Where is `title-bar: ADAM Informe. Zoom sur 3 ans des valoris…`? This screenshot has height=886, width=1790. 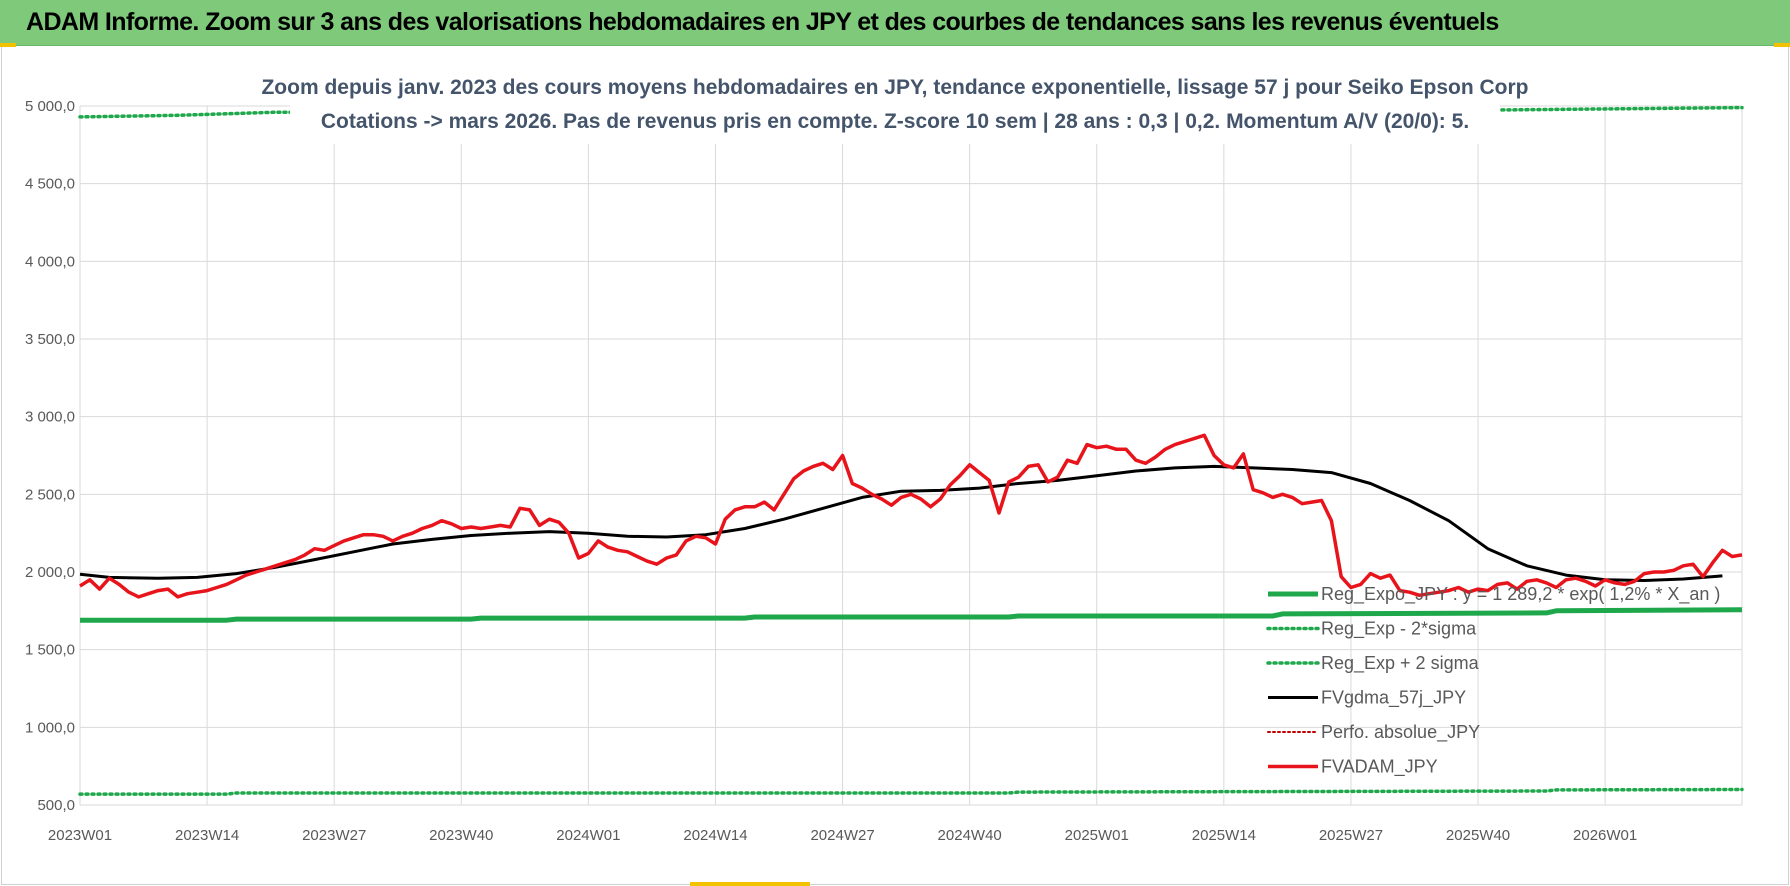
title-bar: ADAM Informe. Zoom sur 3 ans des valoris… is located at coordinates (895, 23).